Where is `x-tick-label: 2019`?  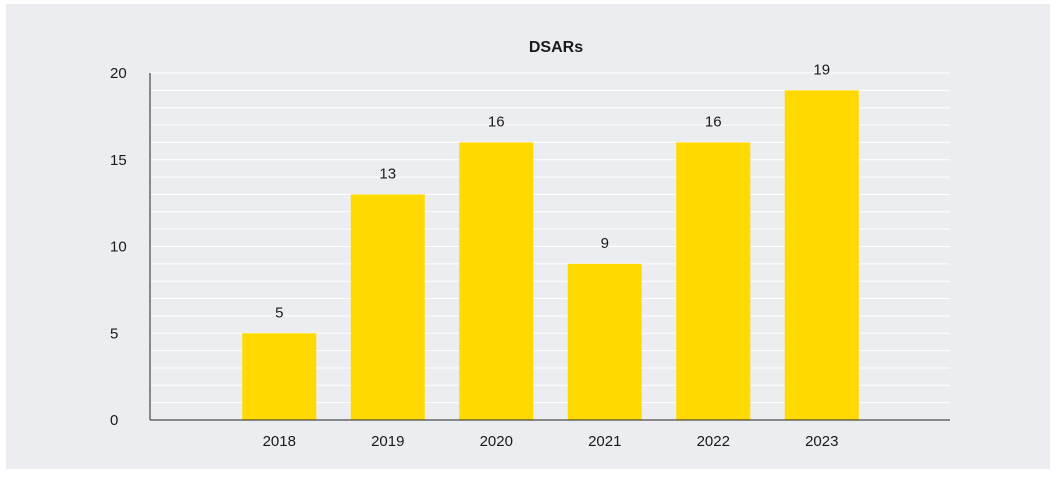
x-tick-label: 2019 is located at coordinates (387, 441).